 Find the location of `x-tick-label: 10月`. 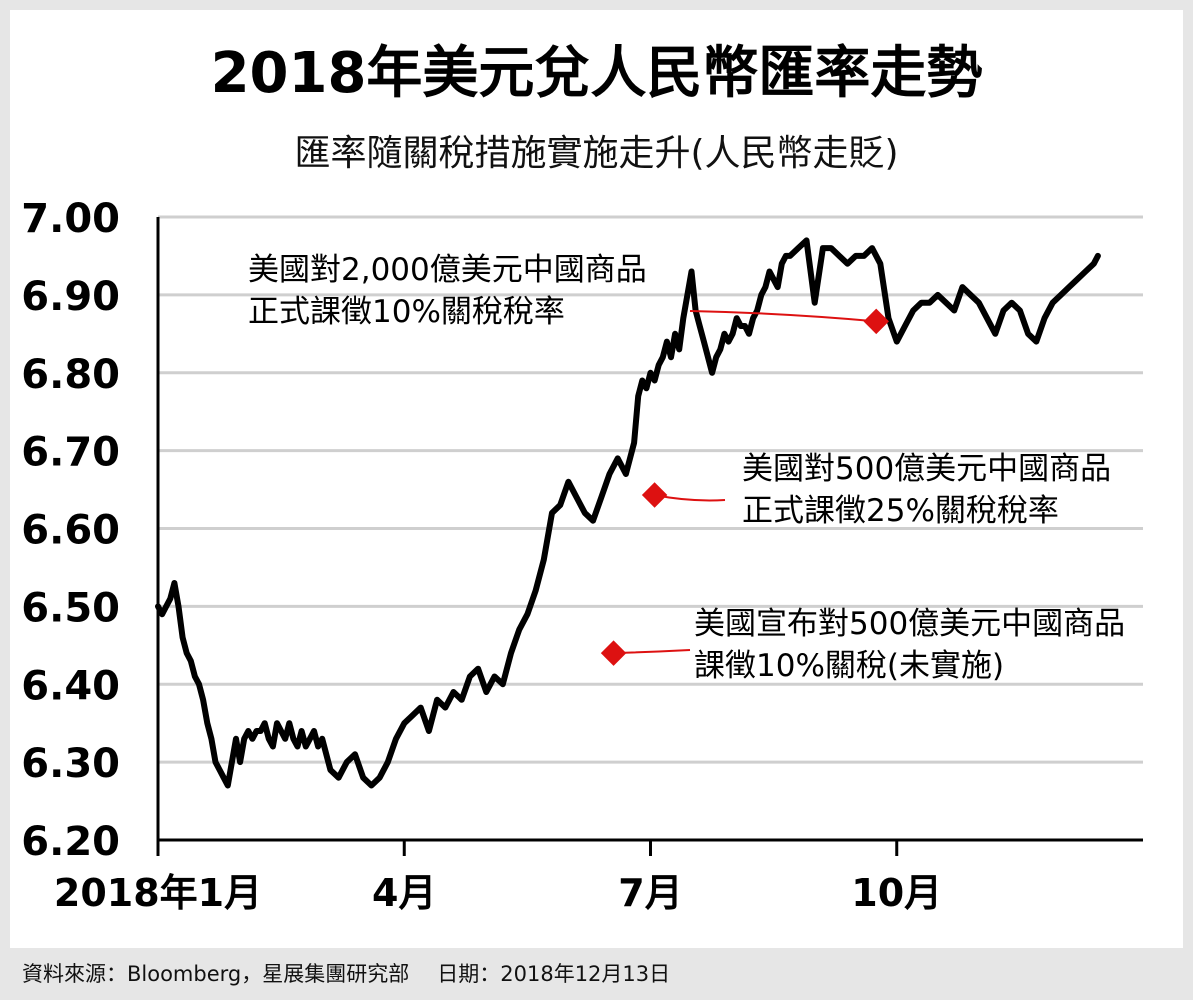

x-tick-label: 10月 is located at coordinates (896, 893).